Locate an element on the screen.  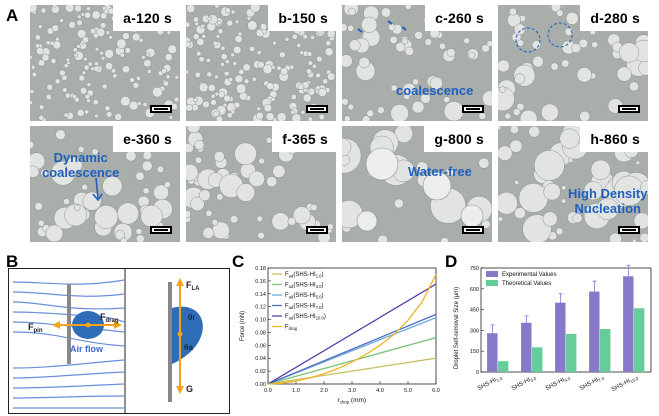
legend-swatch is located at coordinates (492, 283).